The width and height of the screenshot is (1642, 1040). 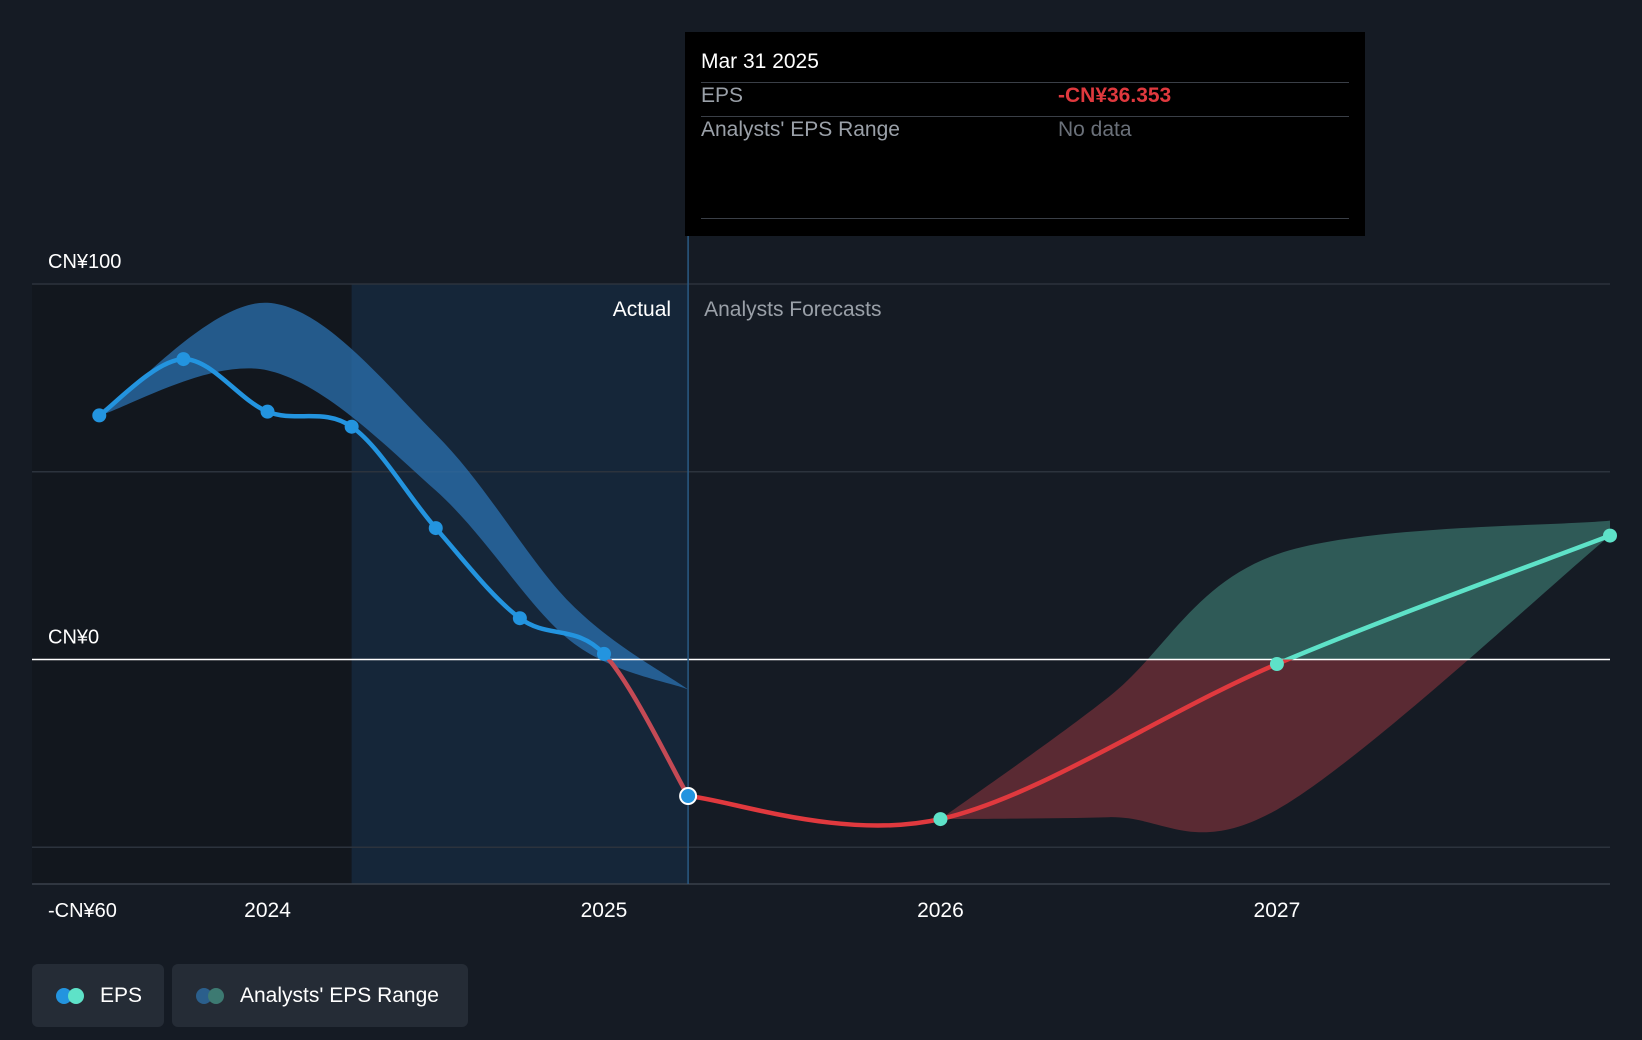 What do you see at coordinates (98, 995) in the screenshot?
I see `legend-eps: EPS` at bounding box center [98, 995].